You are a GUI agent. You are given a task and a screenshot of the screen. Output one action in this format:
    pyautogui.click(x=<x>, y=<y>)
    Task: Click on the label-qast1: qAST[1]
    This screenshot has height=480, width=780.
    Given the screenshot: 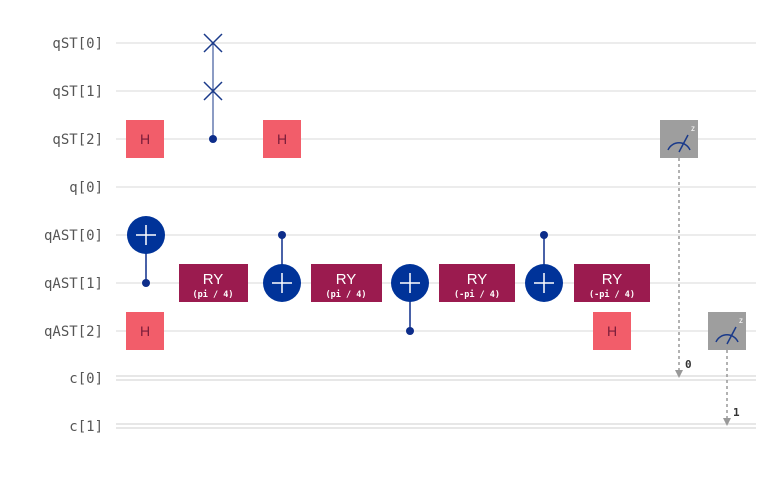 What is the action you would take?
    pyautogui.click(x=73, y=284)
    